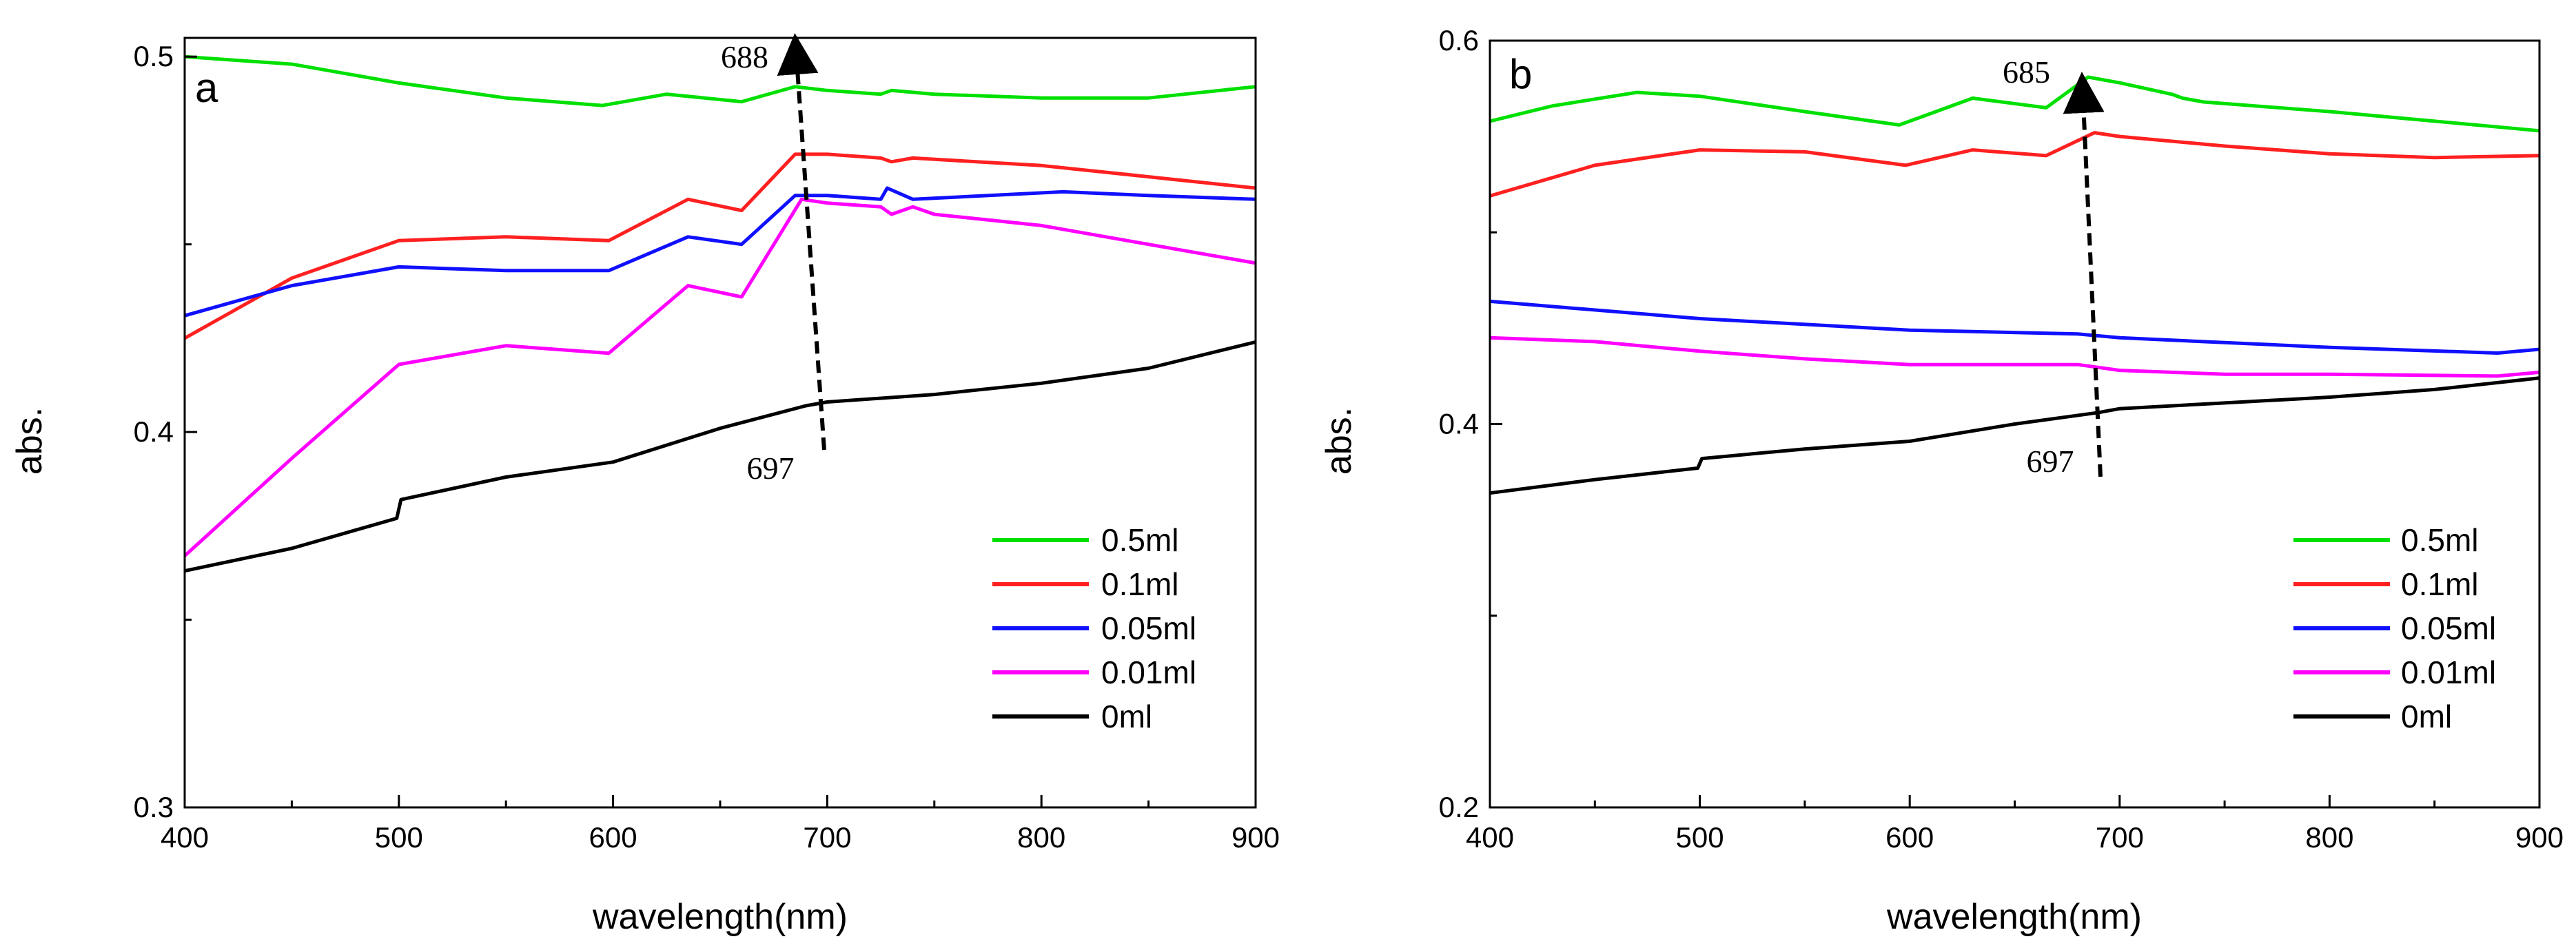 This screenshot has height=950, width=2576. Describe the element at coordinates (720, 80) in the screenshot. I see `panel-a-series-0_5ml` at that location.